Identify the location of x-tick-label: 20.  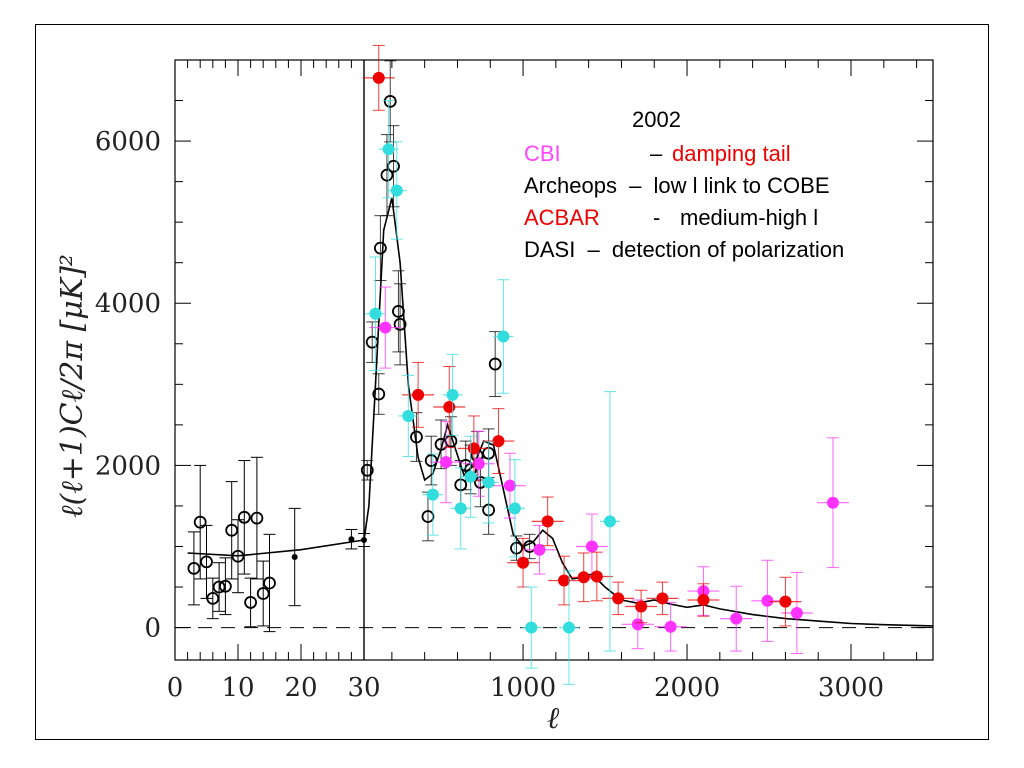
(300, 688).